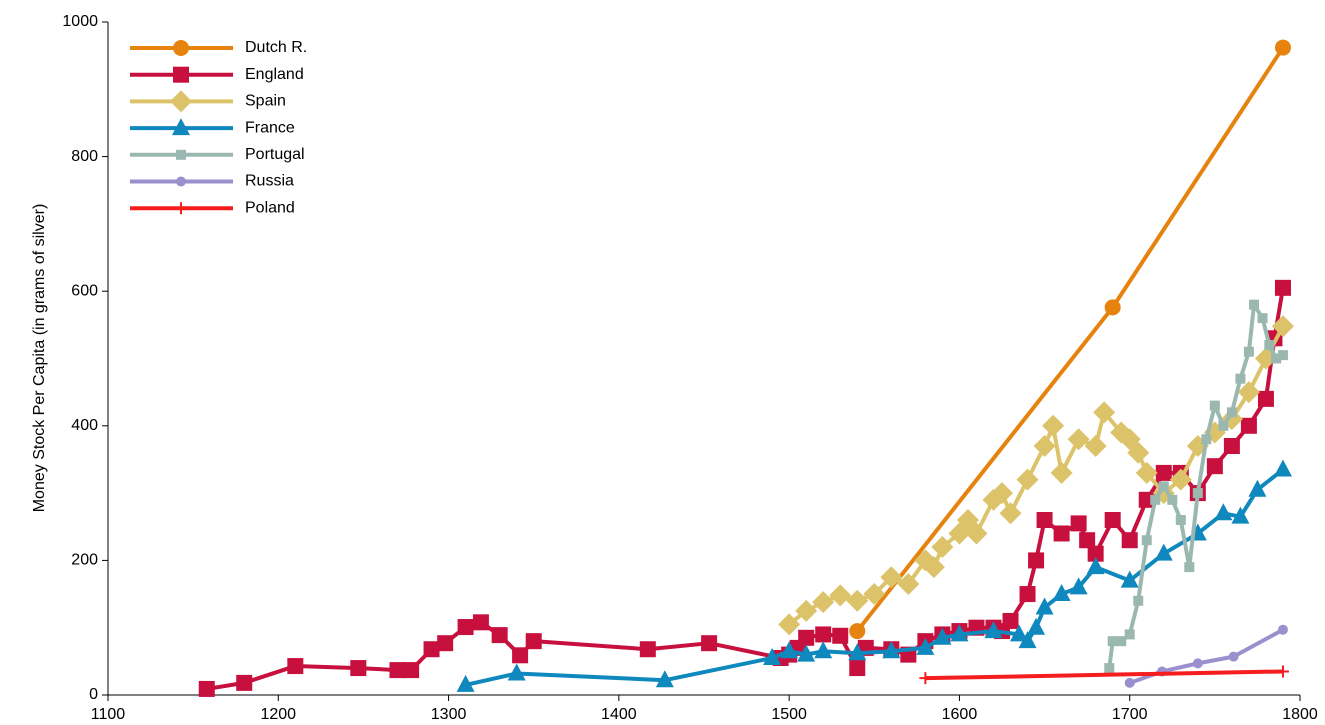 This screenshot has width=1325, height=725. What do you see at coordinates (84, 425) in the screenshot?
I see `y-tick-label: 400` at bounding box center [84, 425].